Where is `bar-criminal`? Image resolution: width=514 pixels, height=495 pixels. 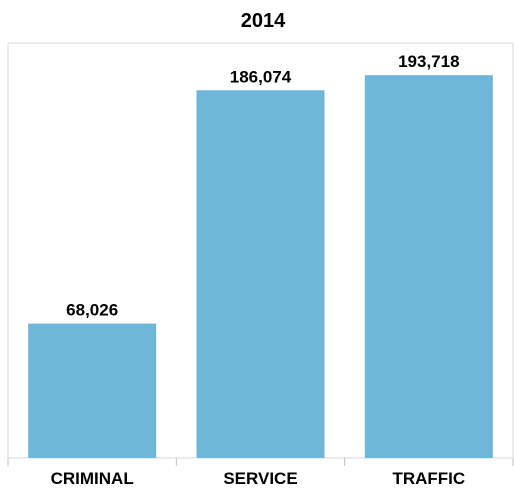 bar-criminal is located at coordinates (92, 390).